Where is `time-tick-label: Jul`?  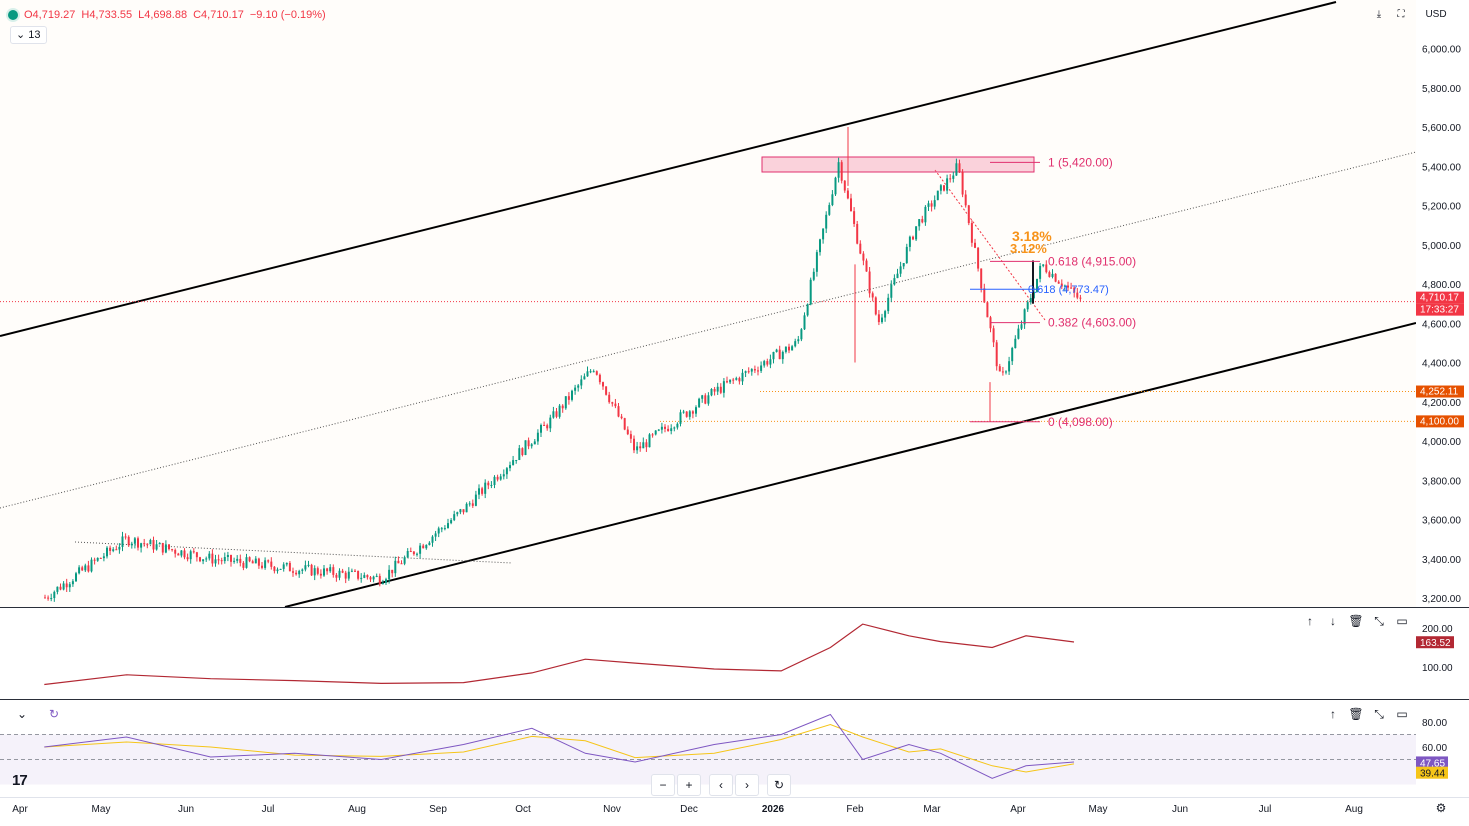
time-tick-label: Jul is located at coordinates (1265, 809).